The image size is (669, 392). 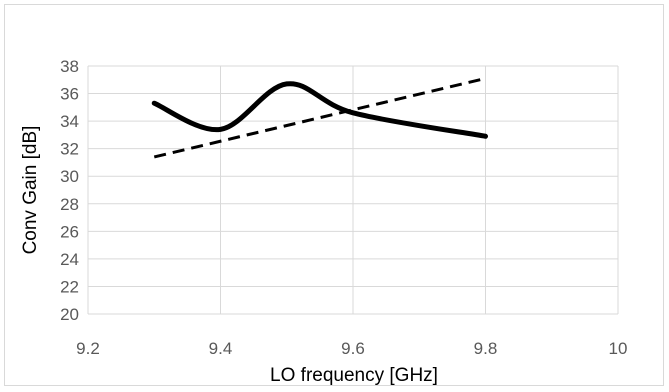 I want to click on series-layer, so click(x=319, y=117).